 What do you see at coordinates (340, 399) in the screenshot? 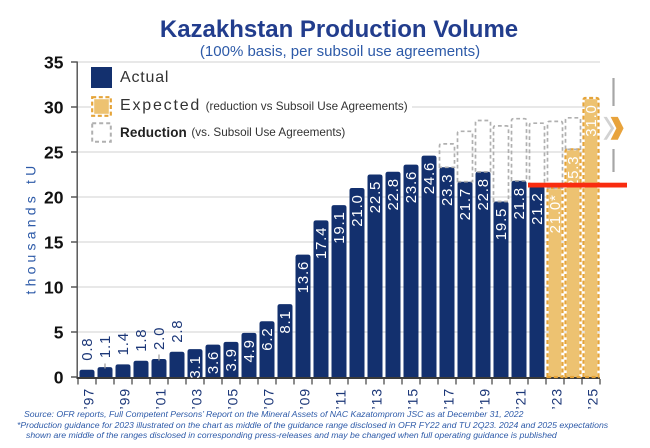
I see `svg-text: ’11` at bounding box center [340, 399].